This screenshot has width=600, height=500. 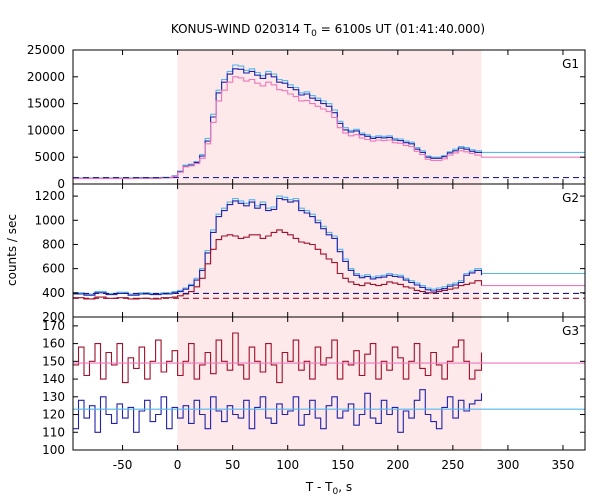 What do you see at coordinates (570, 198) in the screenshot?
I see `panel-label-G2: G2` at bounding box center [570, 198].